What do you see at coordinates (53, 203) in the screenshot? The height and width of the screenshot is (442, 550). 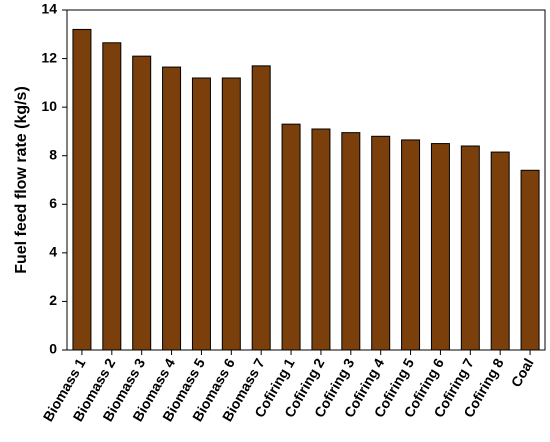 I see `y-tick-label: 6` at bounding box center [53, 203].